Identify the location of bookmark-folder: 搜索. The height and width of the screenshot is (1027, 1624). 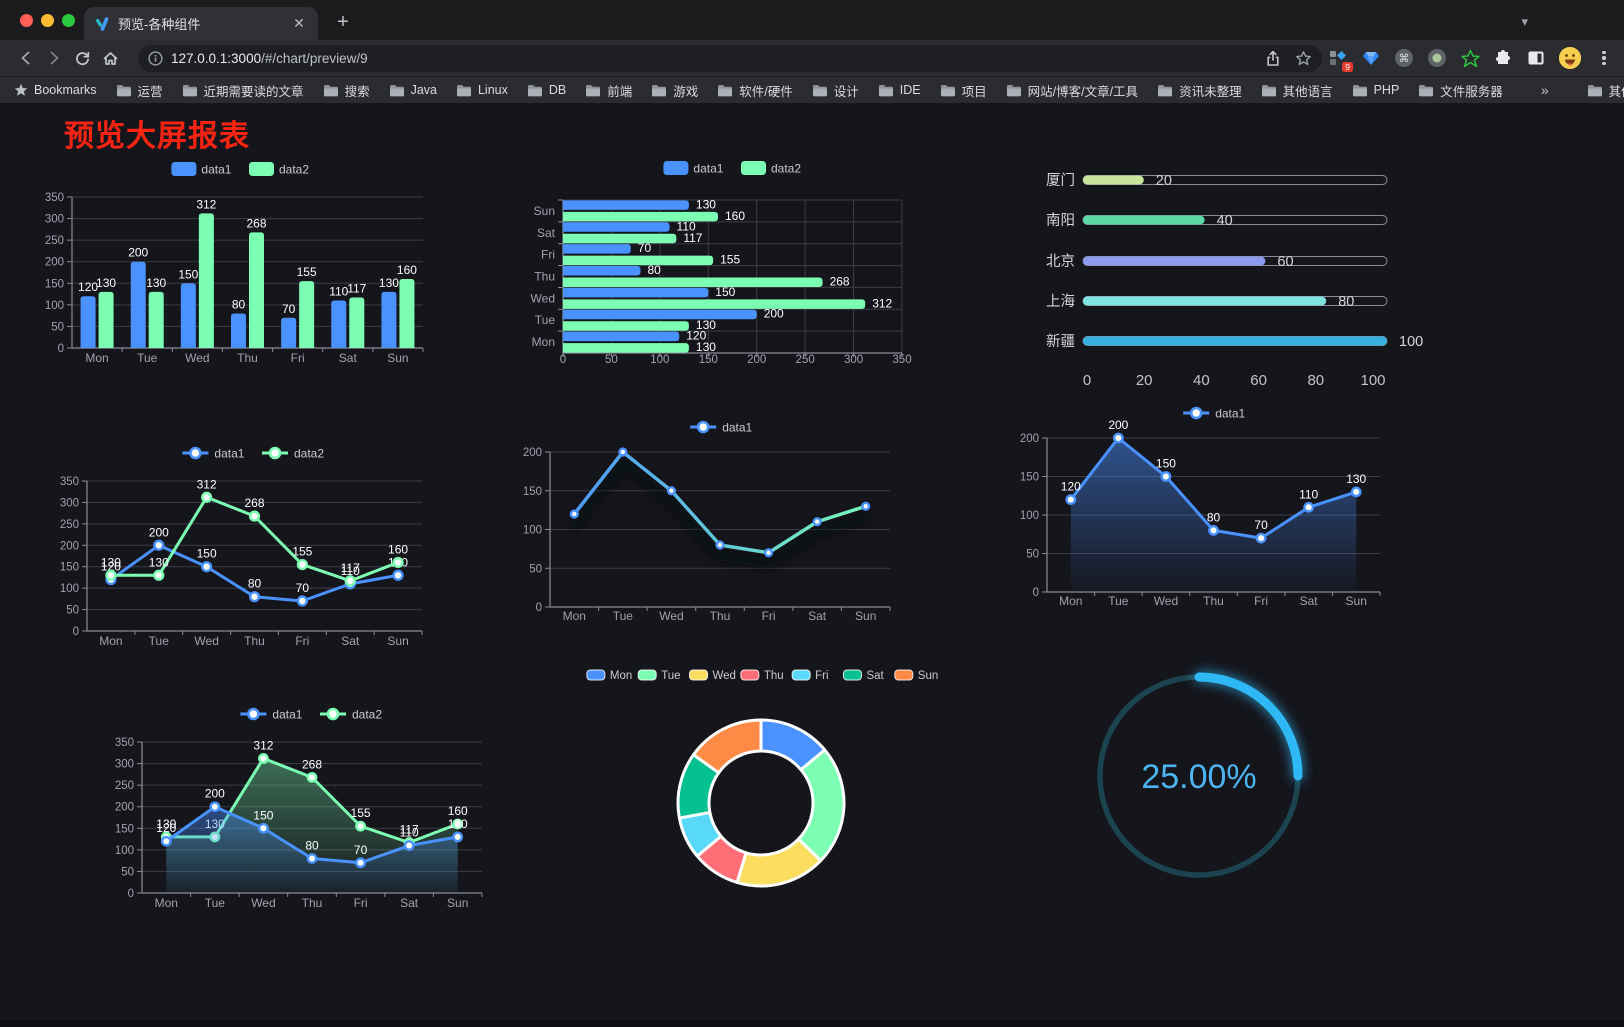
(346, 90).